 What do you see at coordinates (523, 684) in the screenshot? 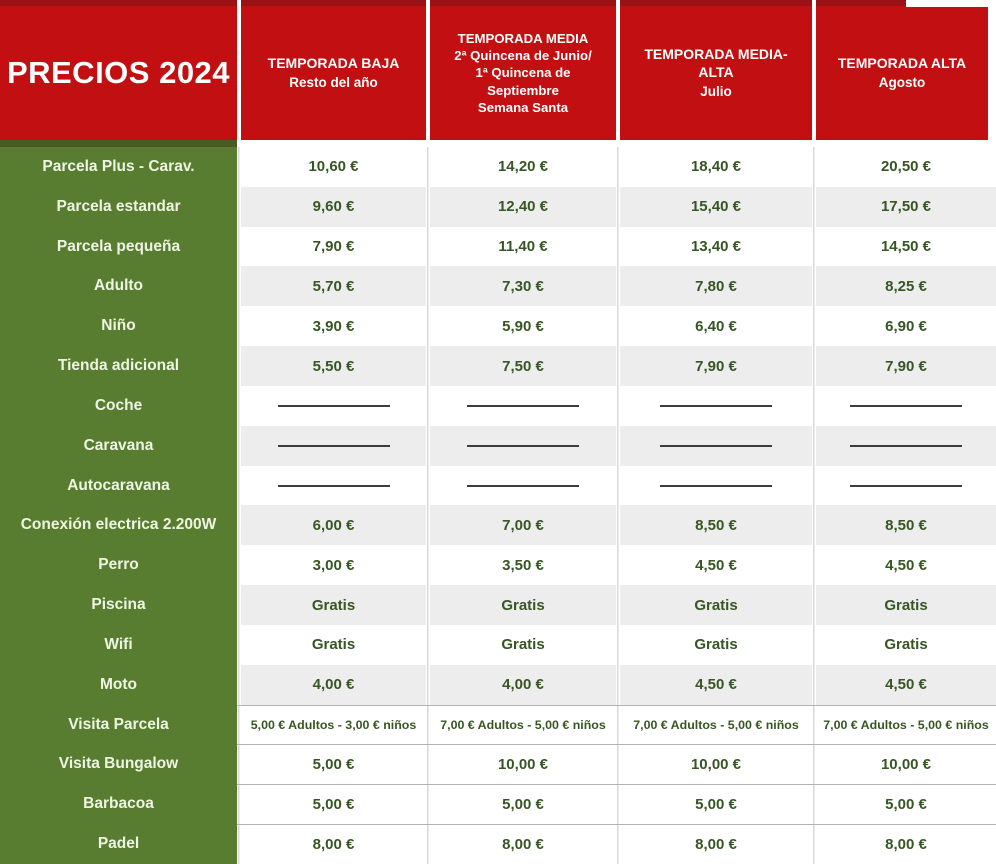
I see `price-cell: 4,00 €` at bounding box center [523, 684].